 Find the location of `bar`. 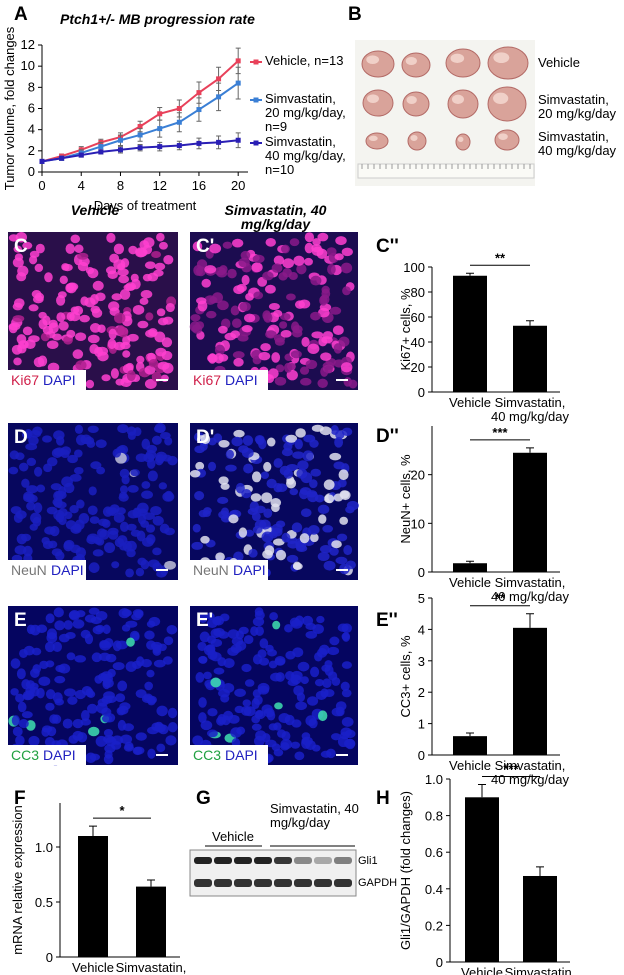

bar is located at coordinates (470, 333).